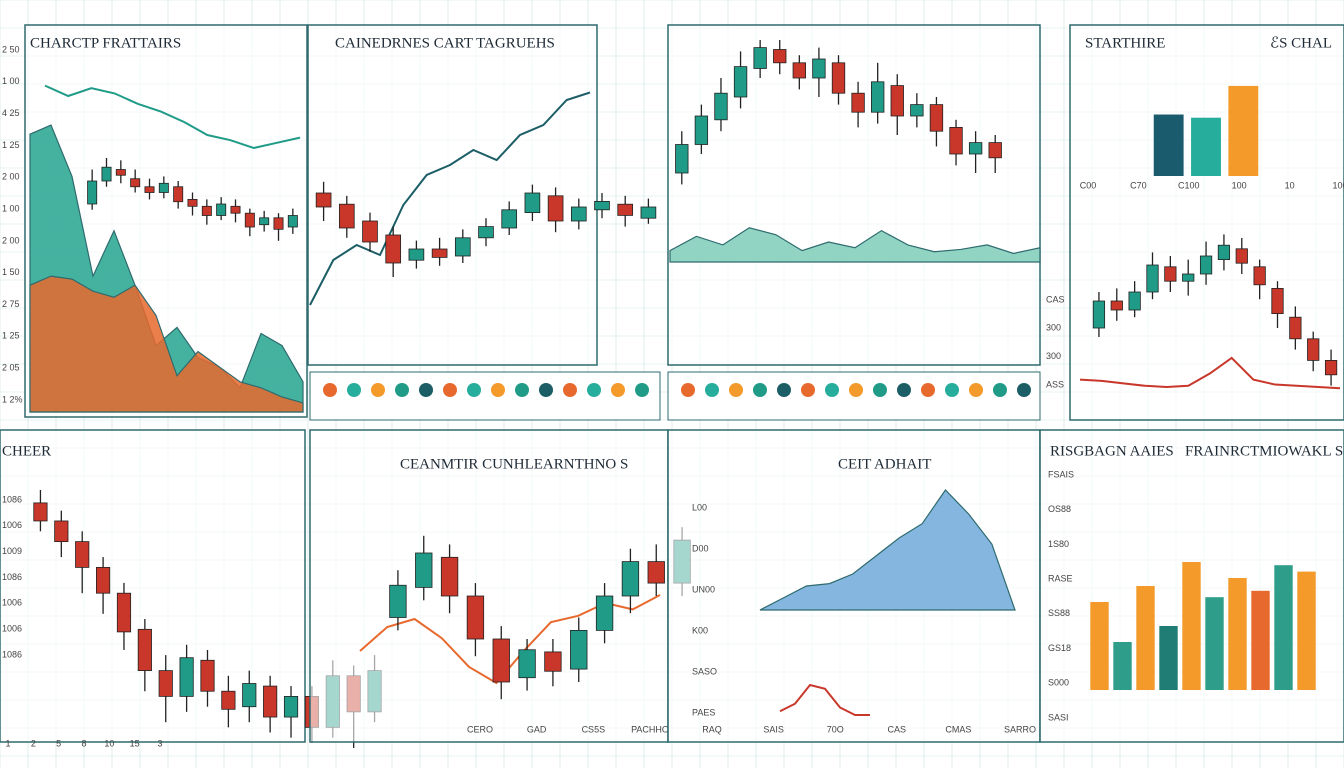  I want to click on panel-title: CHEER, so click(26, 451).